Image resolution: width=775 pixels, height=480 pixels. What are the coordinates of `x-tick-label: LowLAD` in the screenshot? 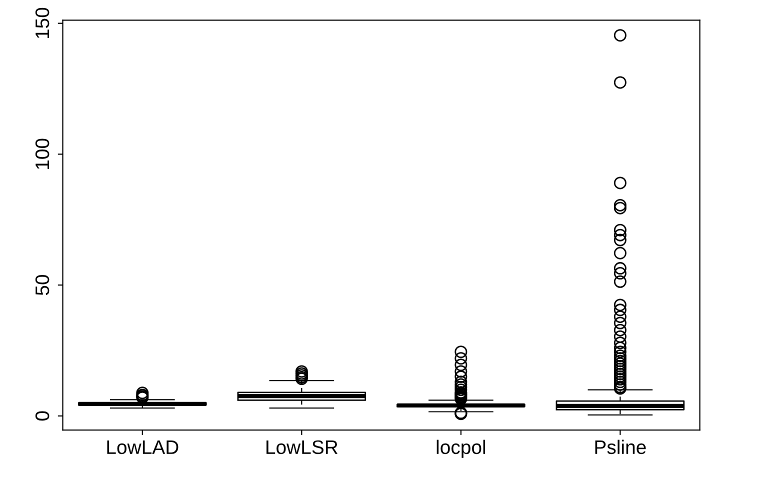 It's located at (142, 447).